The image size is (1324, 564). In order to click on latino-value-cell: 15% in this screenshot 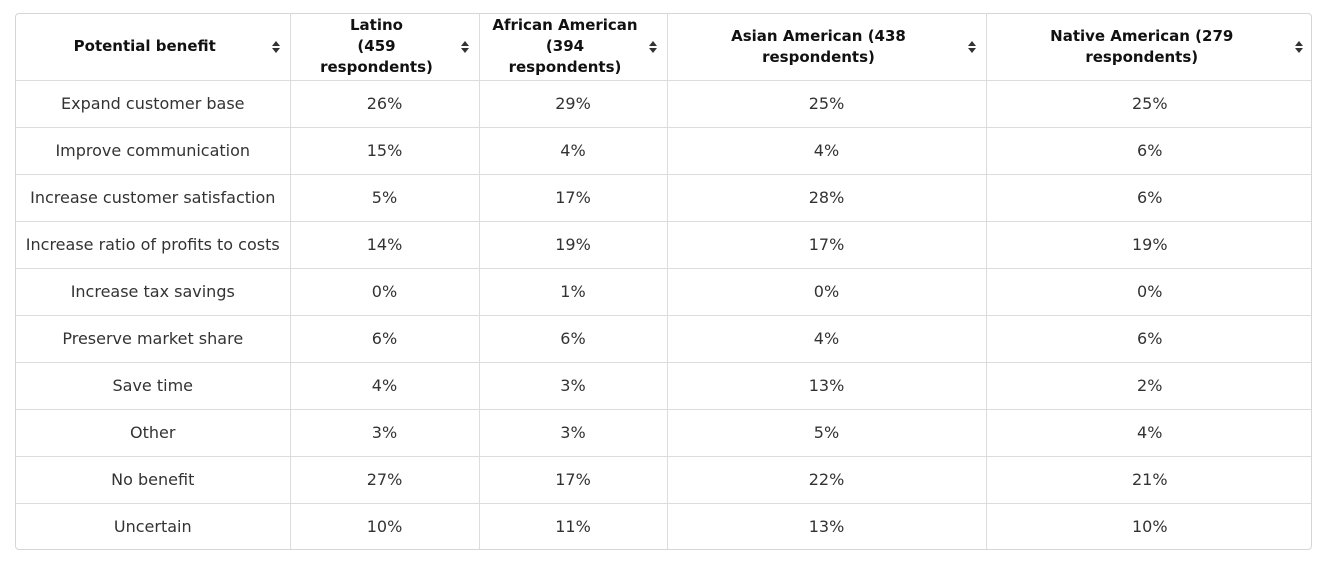, I will do `click(385, 151)`.